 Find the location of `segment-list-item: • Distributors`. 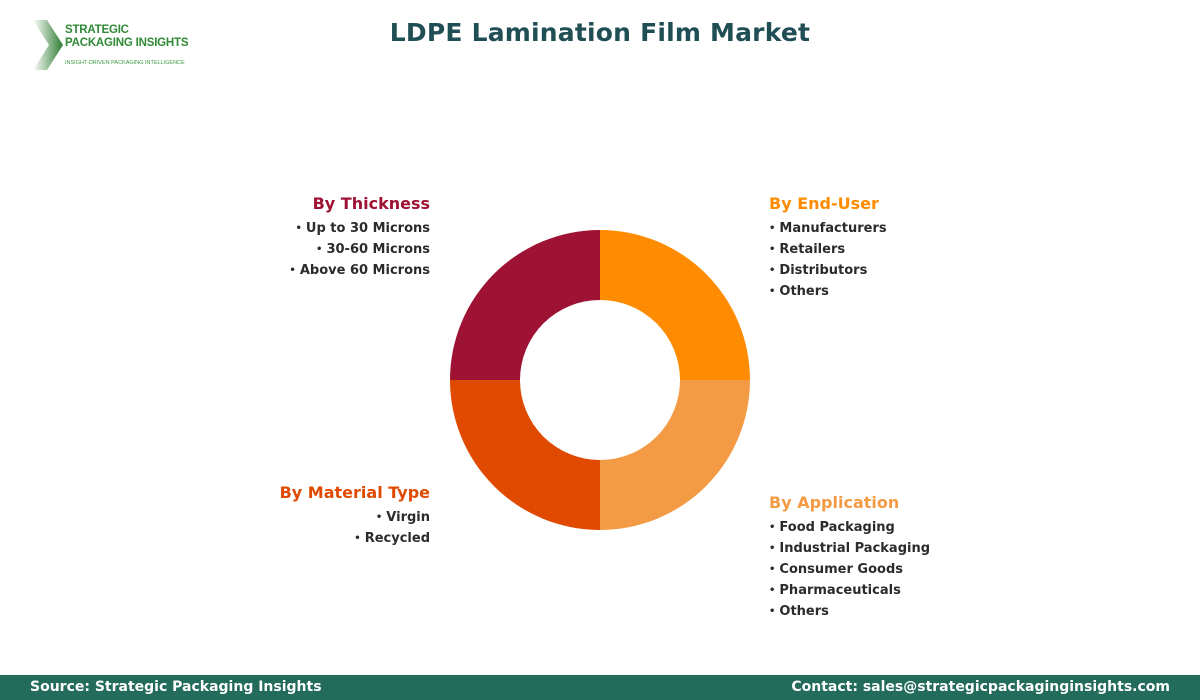

segment-list-item: • Distributors is located at coordinates (828, 271).